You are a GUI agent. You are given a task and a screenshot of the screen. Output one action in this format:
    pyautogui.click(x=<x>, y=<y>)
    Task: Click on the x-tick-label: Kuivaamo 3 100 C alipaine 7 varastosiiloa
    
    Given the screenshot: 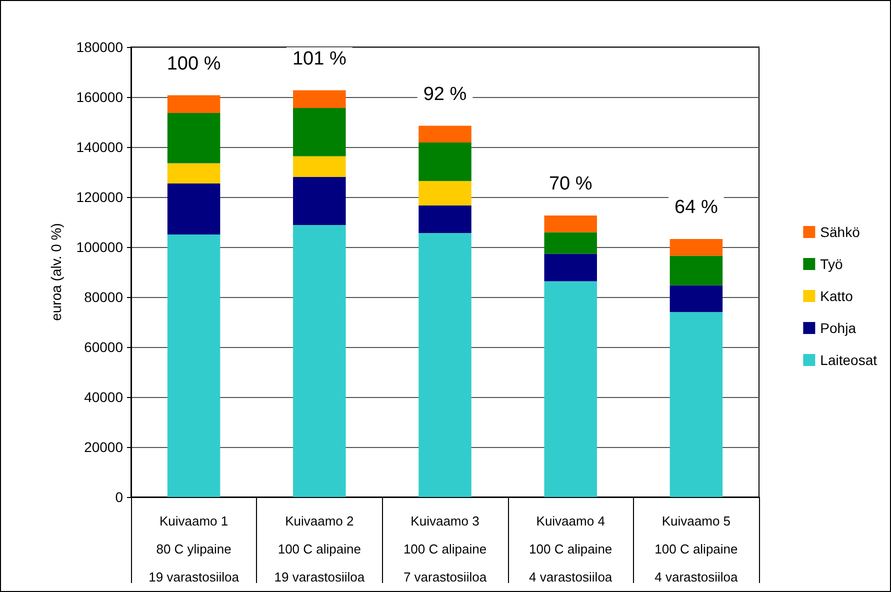 What is the action you would take?
    pyautogui.click(x=445, y=549)
    